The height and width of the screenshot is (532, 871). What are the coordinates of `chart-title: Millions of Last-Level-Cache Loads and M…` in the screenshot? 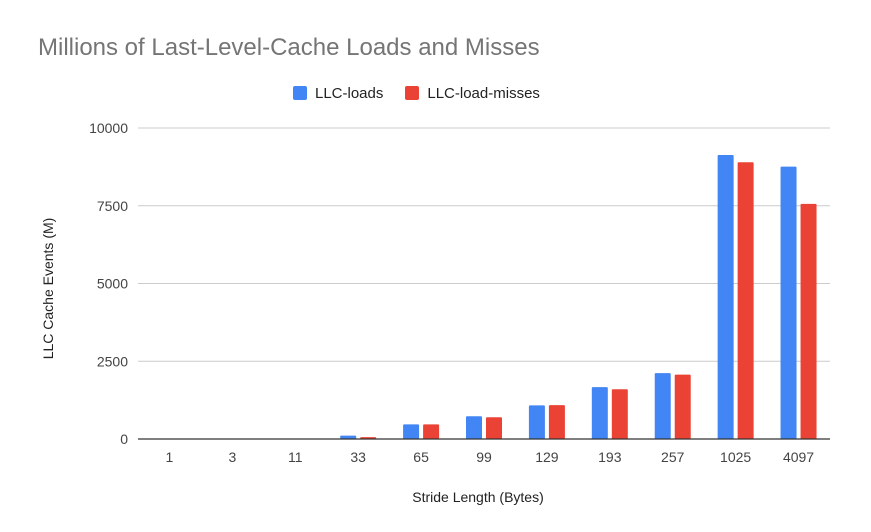 It's located at (289, 47).